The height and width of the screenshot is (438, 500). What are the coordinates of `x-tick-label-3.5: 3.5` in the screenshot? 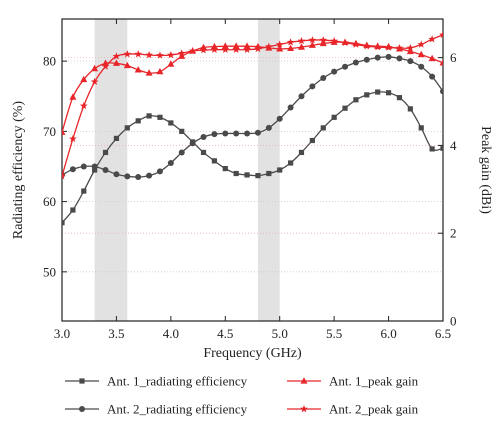 It's located at (116, 333).